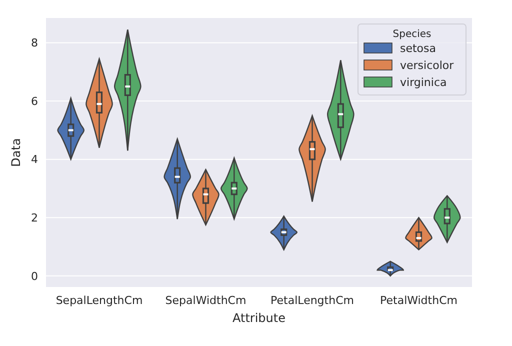 Image resolution: width=512 pixels, height=346 pixels. What do you see at coordinates (419, 300) in the screenshot?
I see `x-tick-label: PetalWidthCm` at bounding box center [419, 300].